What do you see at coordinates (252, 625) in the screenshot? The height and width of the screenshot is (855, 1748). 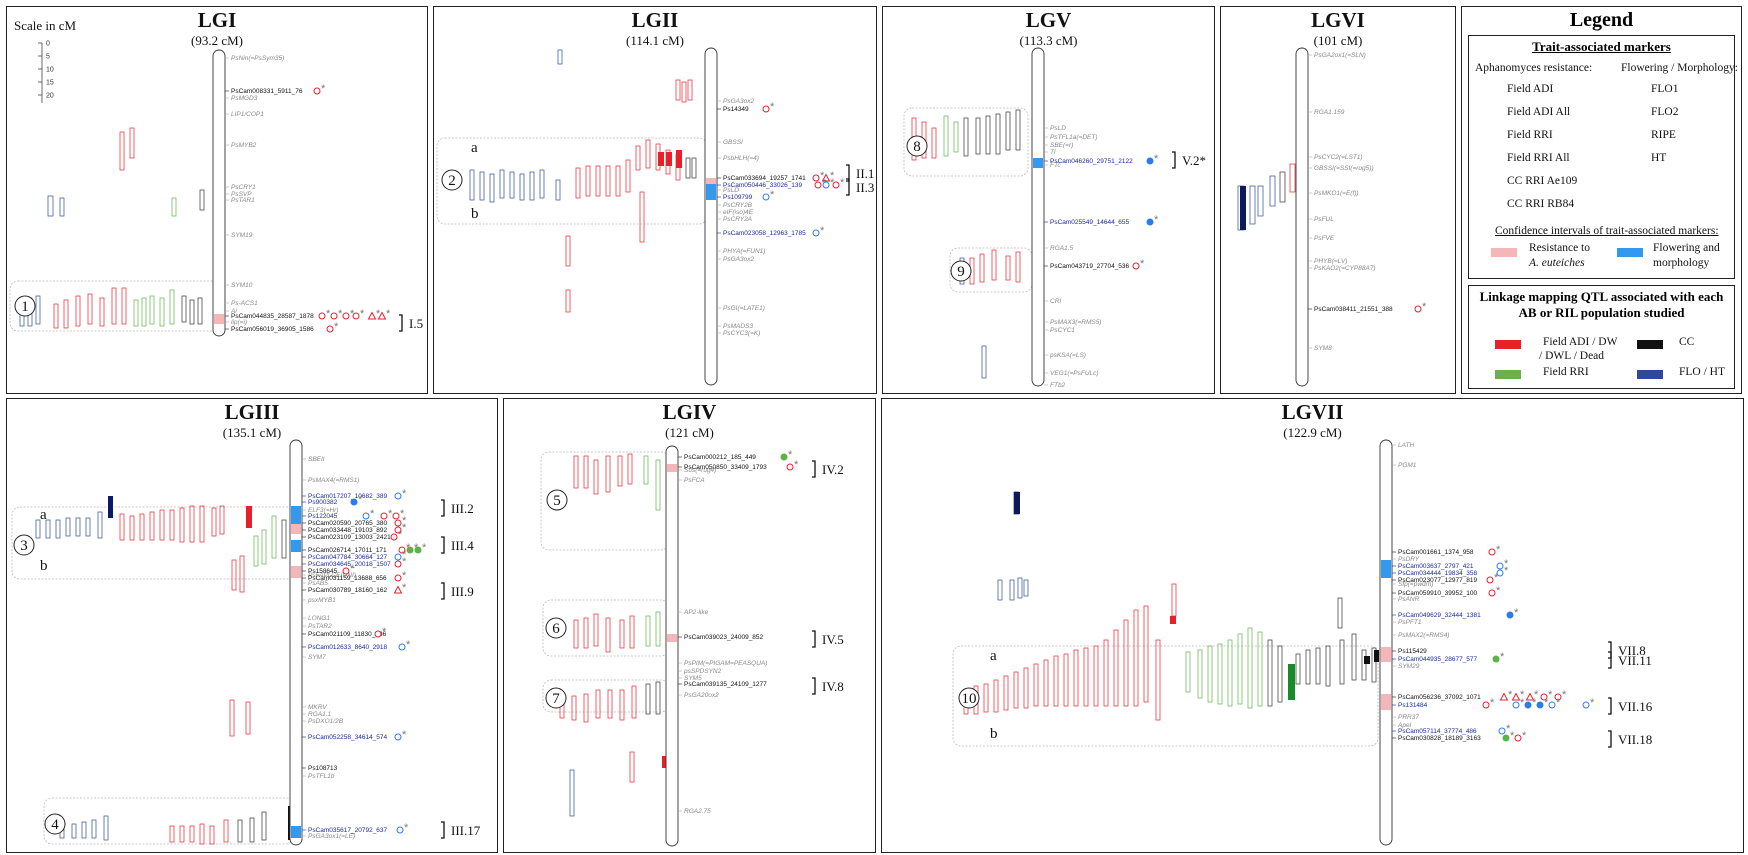 I see `panel-lgiii` at bounding box center [252, 625].